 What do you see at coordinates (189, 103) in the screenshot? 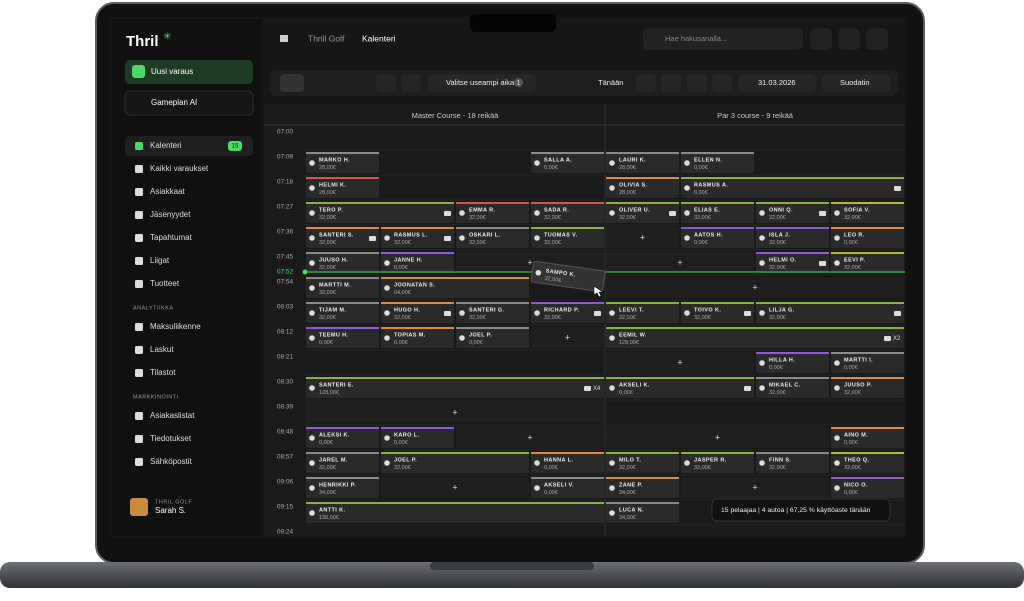
I see `gameplan-button` at bounding box center [189, 103].